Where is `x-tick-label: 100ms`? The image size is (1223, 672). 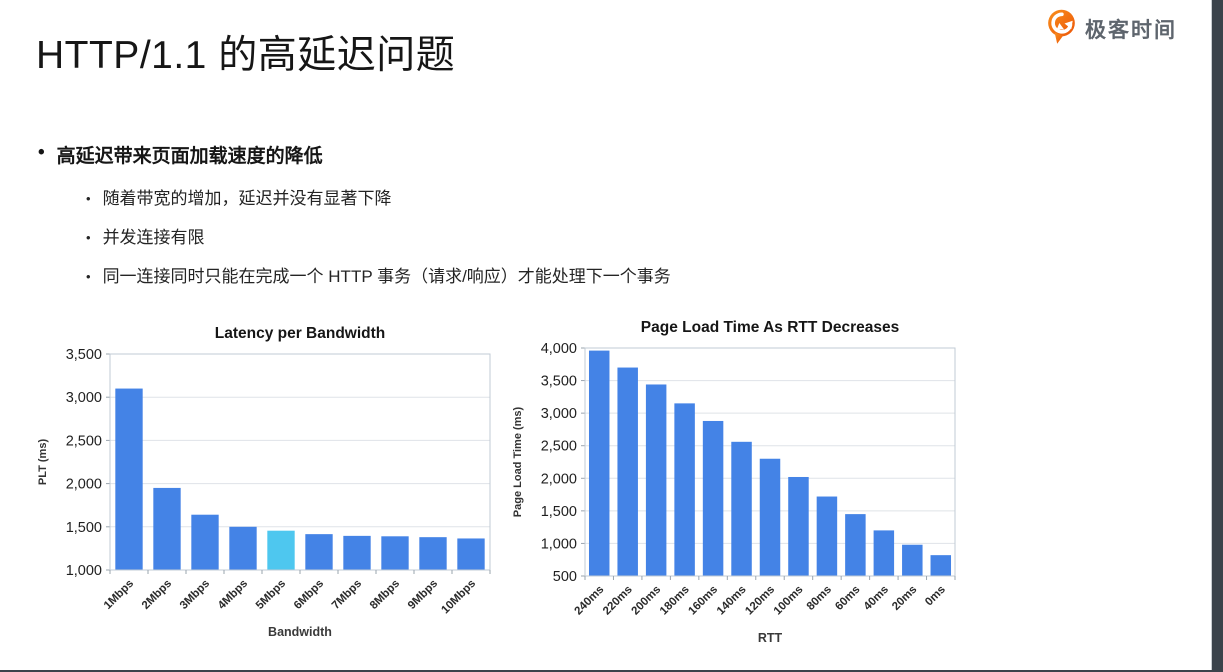
x-tick-label: 100ms is located at coordinates (789, 601).